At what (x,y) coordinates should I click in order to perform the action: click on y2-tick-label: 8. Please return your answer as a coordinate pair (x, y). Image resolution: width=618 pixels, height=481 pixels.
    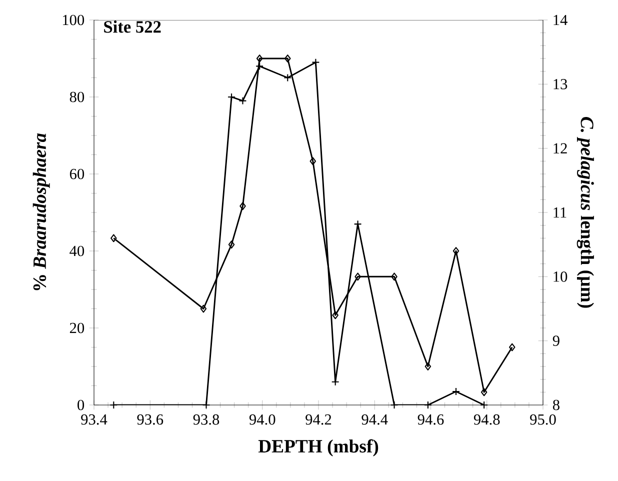
    Looking at the image, I should click on (556, 405).